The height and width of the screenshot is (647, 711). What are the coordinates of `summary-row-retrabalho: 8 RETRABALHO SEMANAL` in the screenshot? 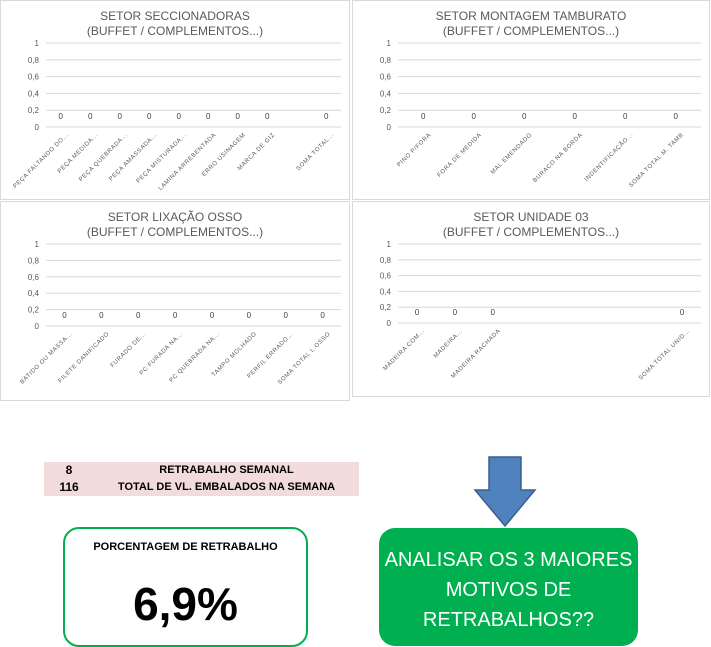 It's located at (201, 470).